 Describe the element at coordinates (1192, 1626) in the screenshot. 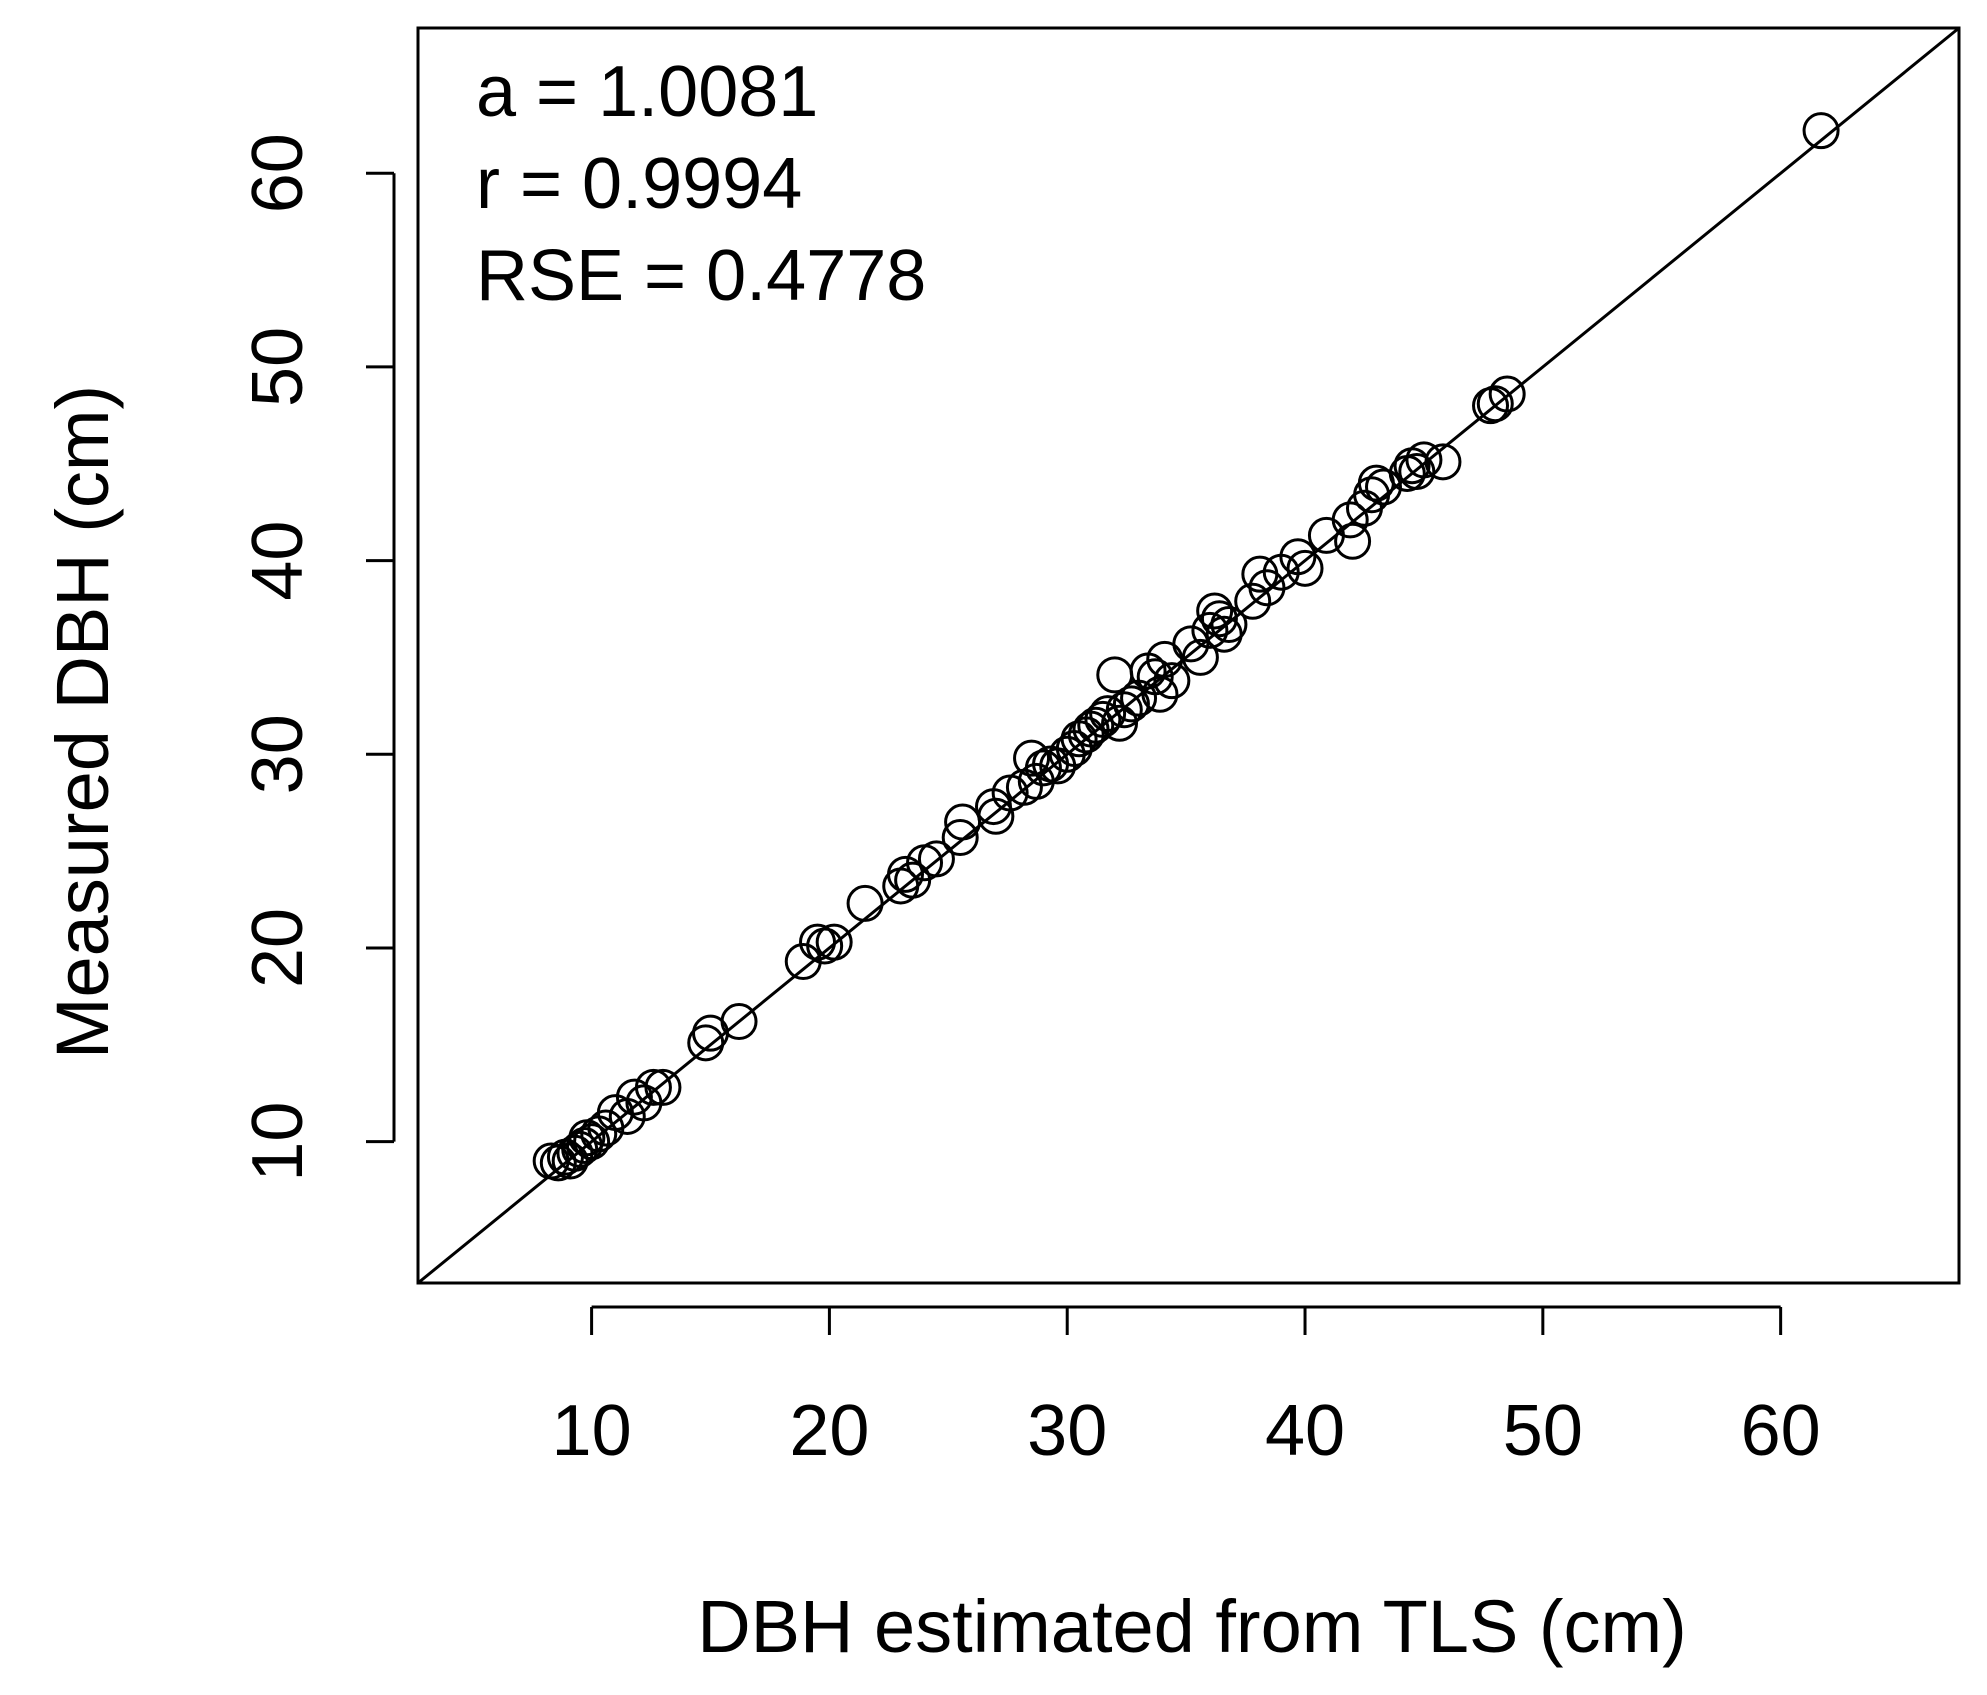

I see `x-axis-label: DBH estimated from TLS (cm)` at that location.